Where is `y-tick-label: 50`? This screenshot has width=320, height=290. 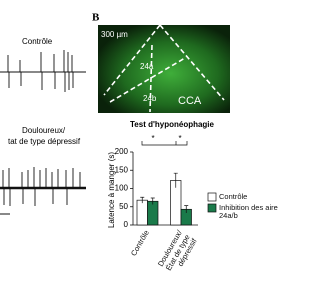
y-tick-label: 50 is located at coordinates (123, 206).